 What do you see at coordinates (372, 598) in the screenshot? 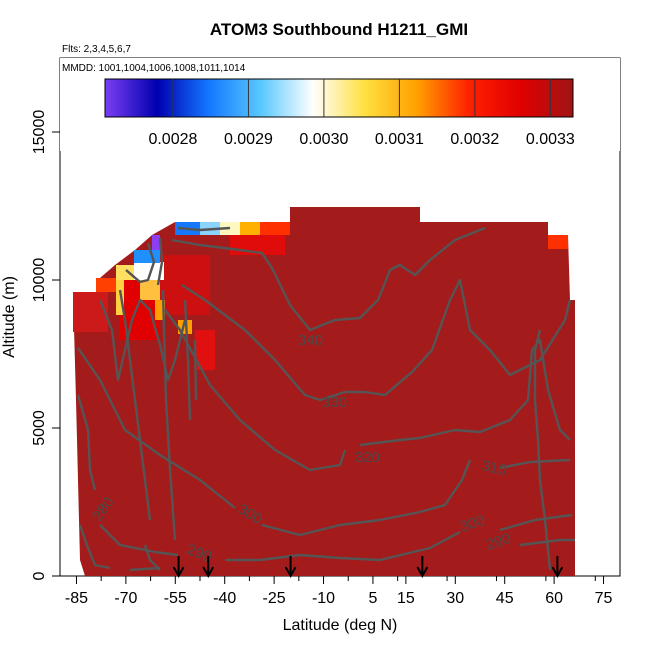
I see `x-tick-label: 5` at bounding box center [372, 598].